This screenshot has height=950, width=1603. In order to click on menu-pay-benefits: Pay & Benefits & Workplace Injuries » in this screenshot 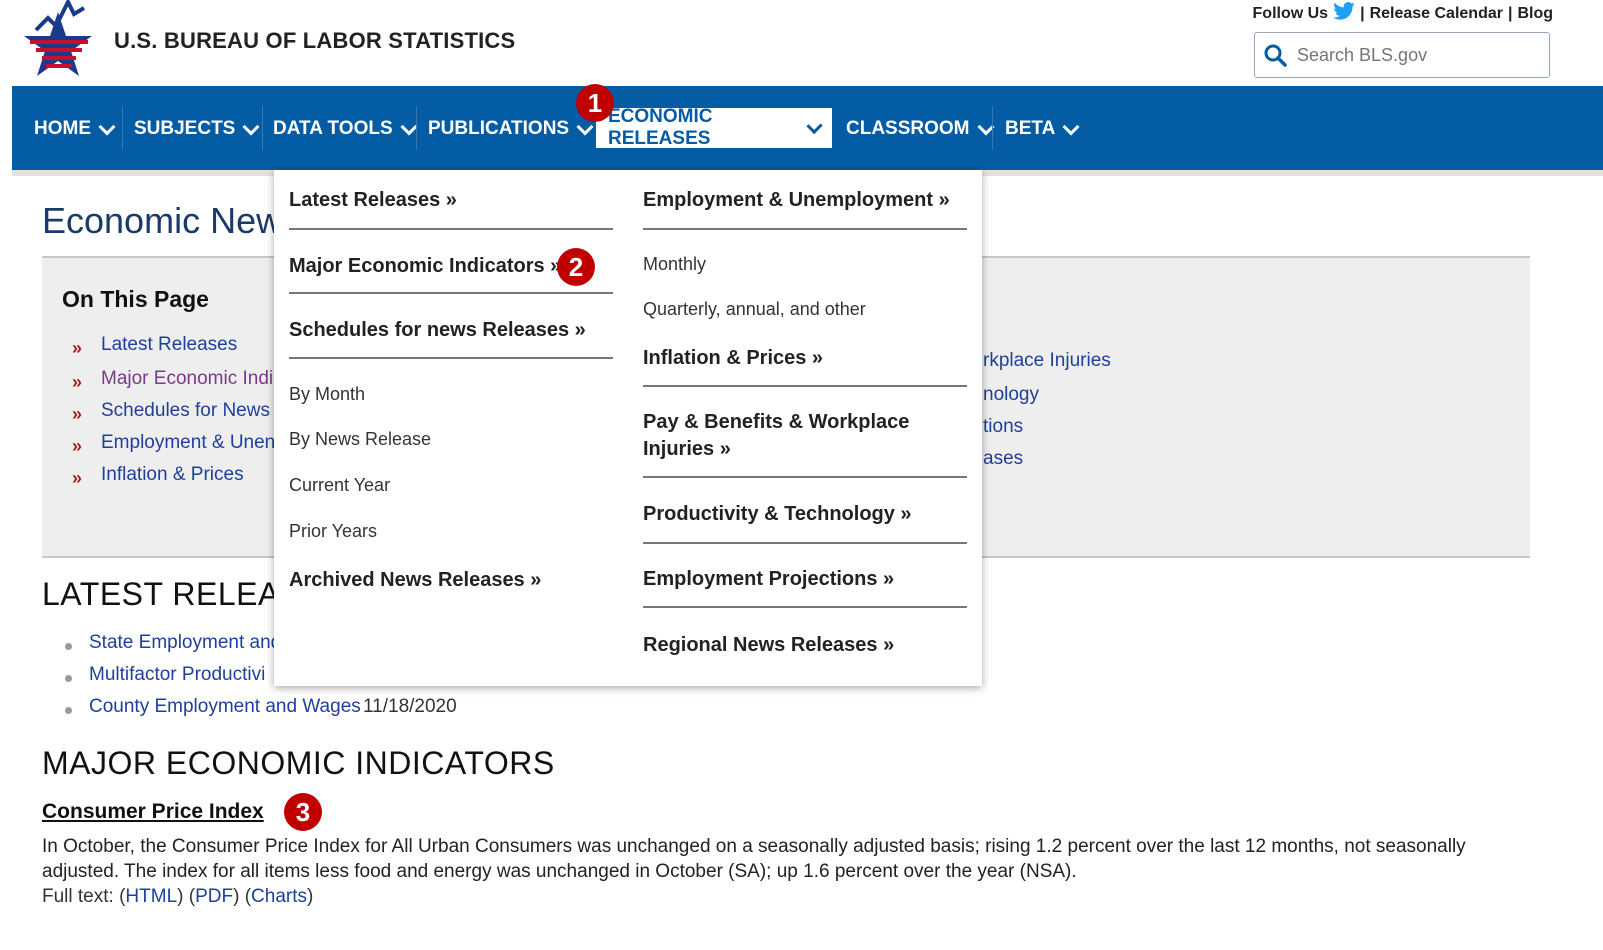, I will do `click(776, 436)`.